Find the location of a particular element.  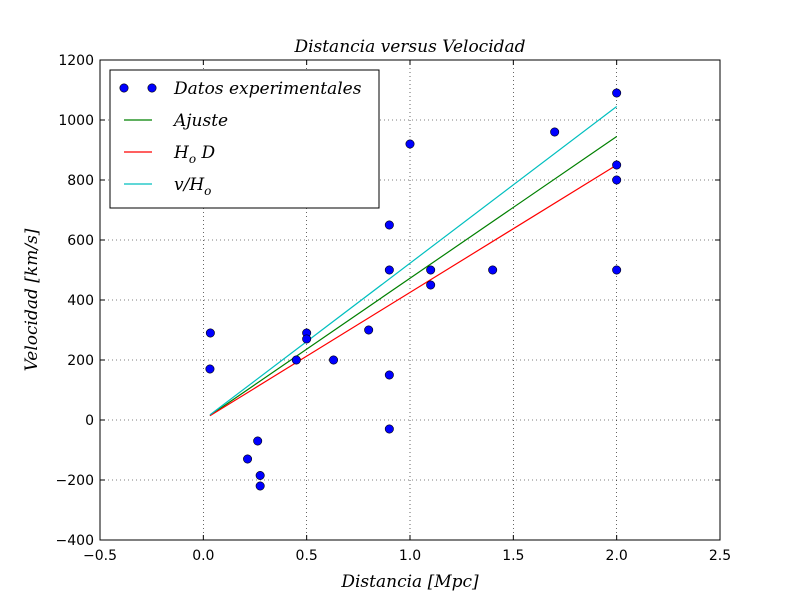

y-tick-label: −200 is located at coordinates (75, 481).